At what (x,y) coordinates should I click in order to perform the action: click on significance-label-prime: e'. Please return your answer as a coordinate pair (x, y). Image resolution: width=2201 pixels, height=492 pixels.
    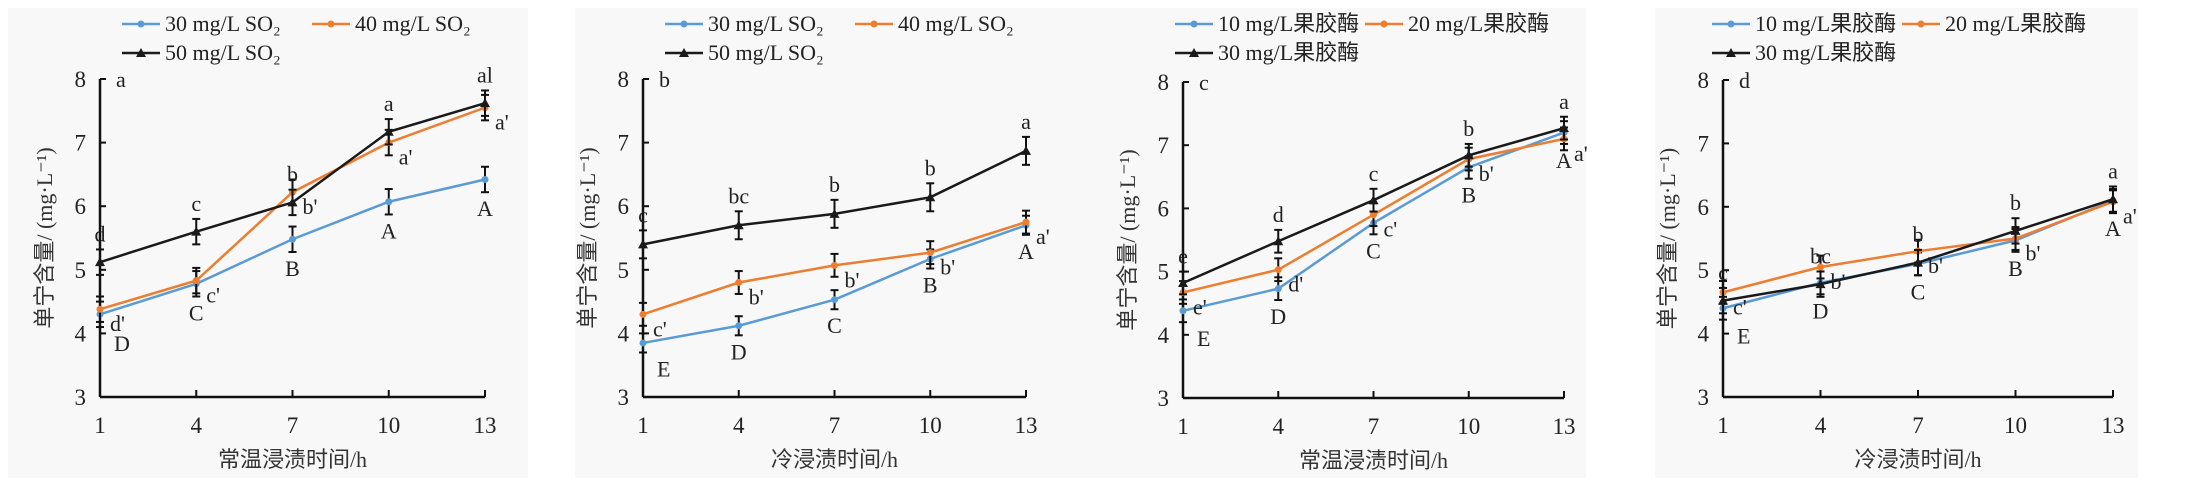
    Looking at the image, I should click on (1200, 306).